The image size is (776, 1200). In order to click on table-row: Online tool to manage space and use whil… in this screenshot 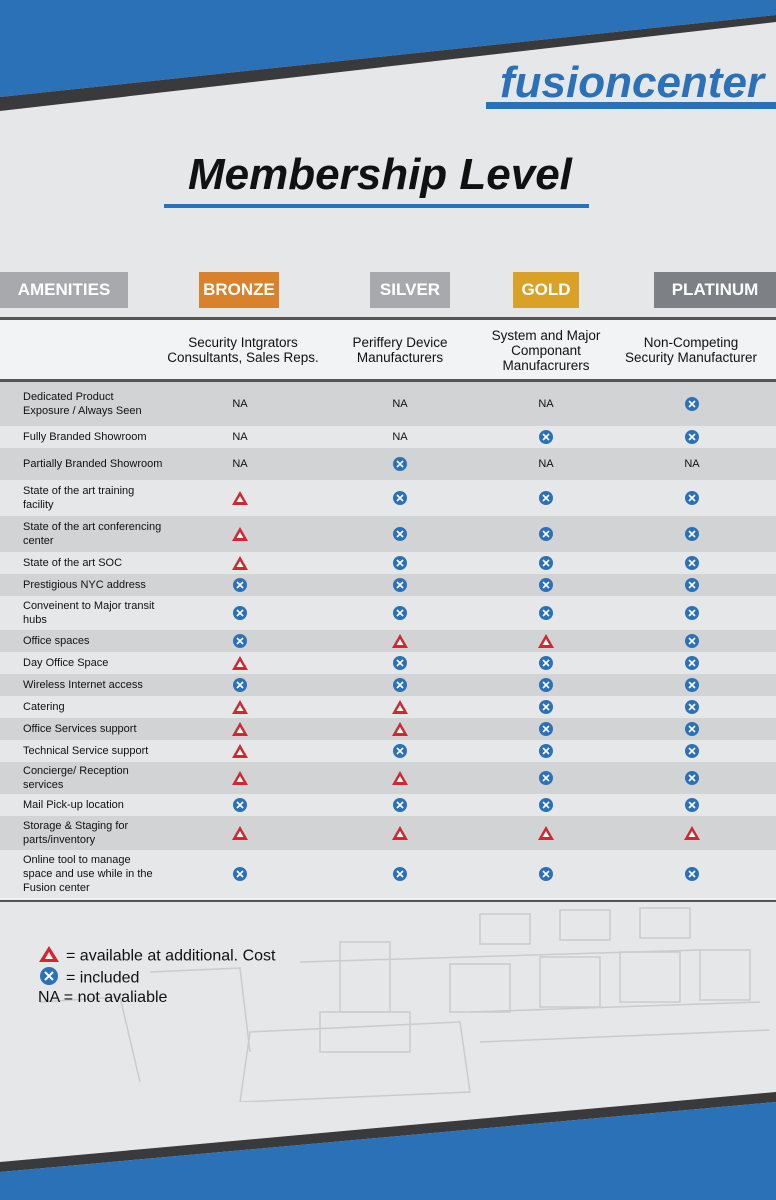, I will do `click(388, 874)`.